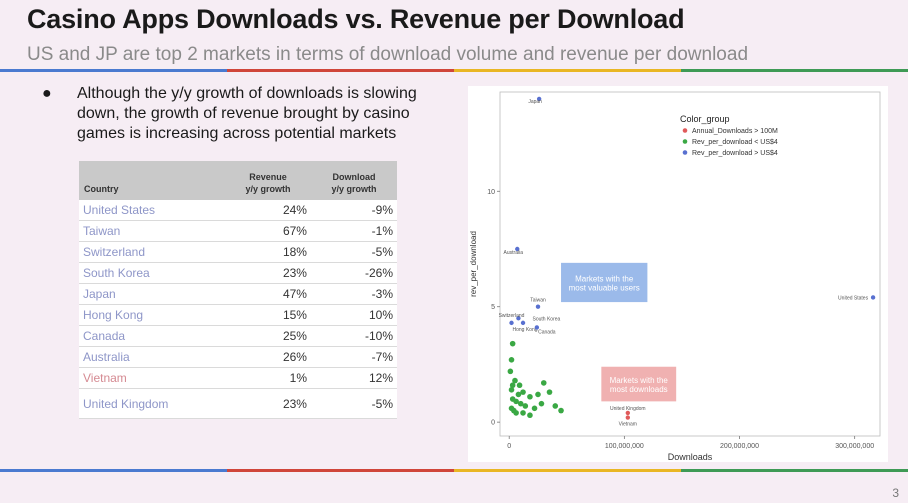 The image size is (908, 503). Describe the element at coordinates (535, 102) in the screenshot. I see `point-label: Japan` at that location.